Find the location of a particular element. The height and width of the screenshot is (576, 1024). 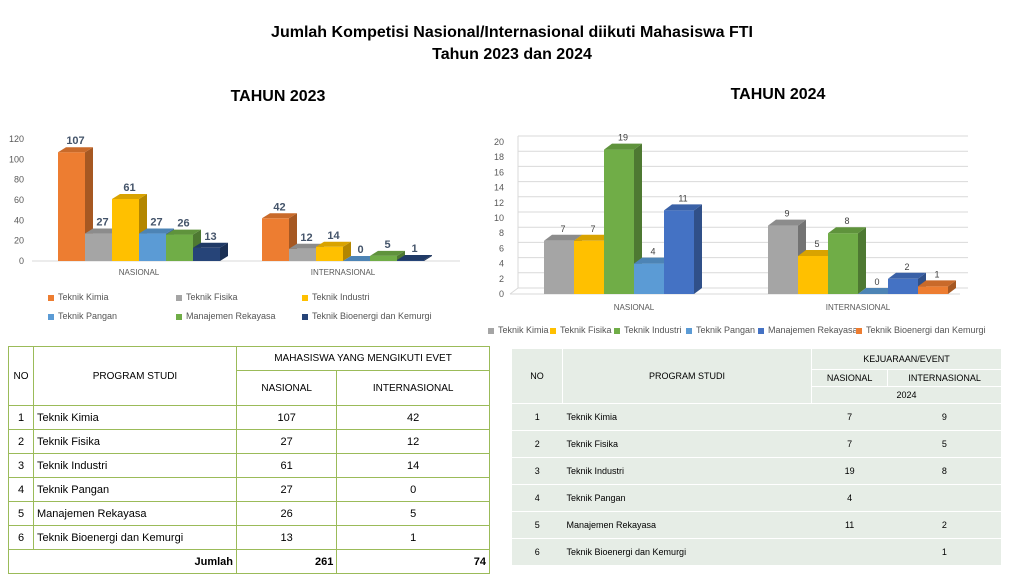

table-2023-cell-name: Teknik Bioenergi dan Kemurgi is located at coordinates (135, 537).